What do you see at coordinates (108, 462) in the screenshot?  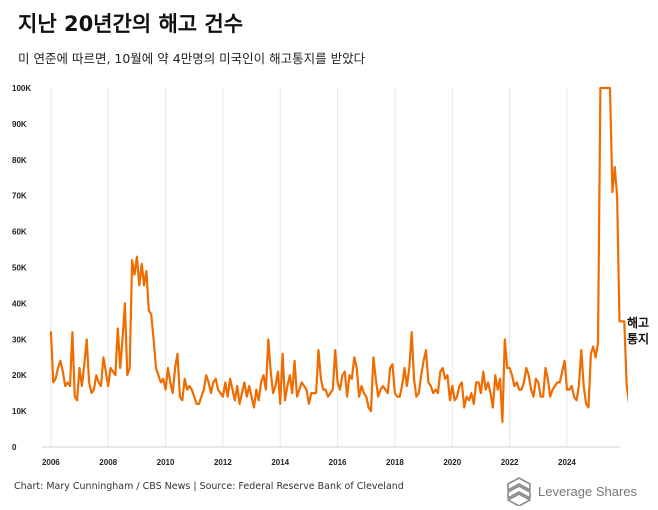 I see `x-tick-label: 2008` at bounding box center [108, 462].